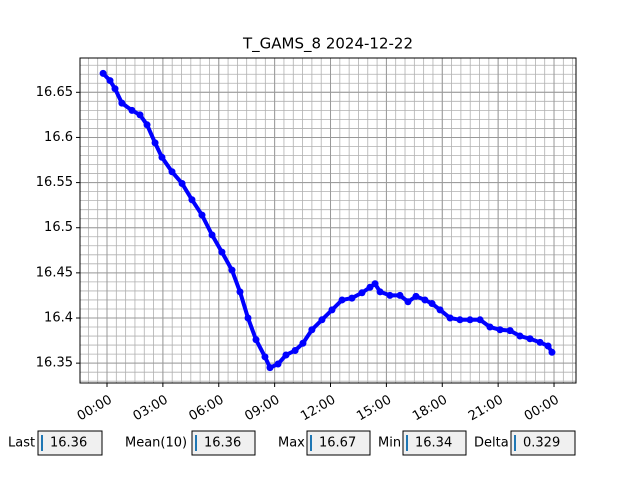 The image size is (640, 480). What do you see at coordinates (58, 318) in the screenshot?
I see `y-tick-label: 16.4` at bounding box center [58, 318].